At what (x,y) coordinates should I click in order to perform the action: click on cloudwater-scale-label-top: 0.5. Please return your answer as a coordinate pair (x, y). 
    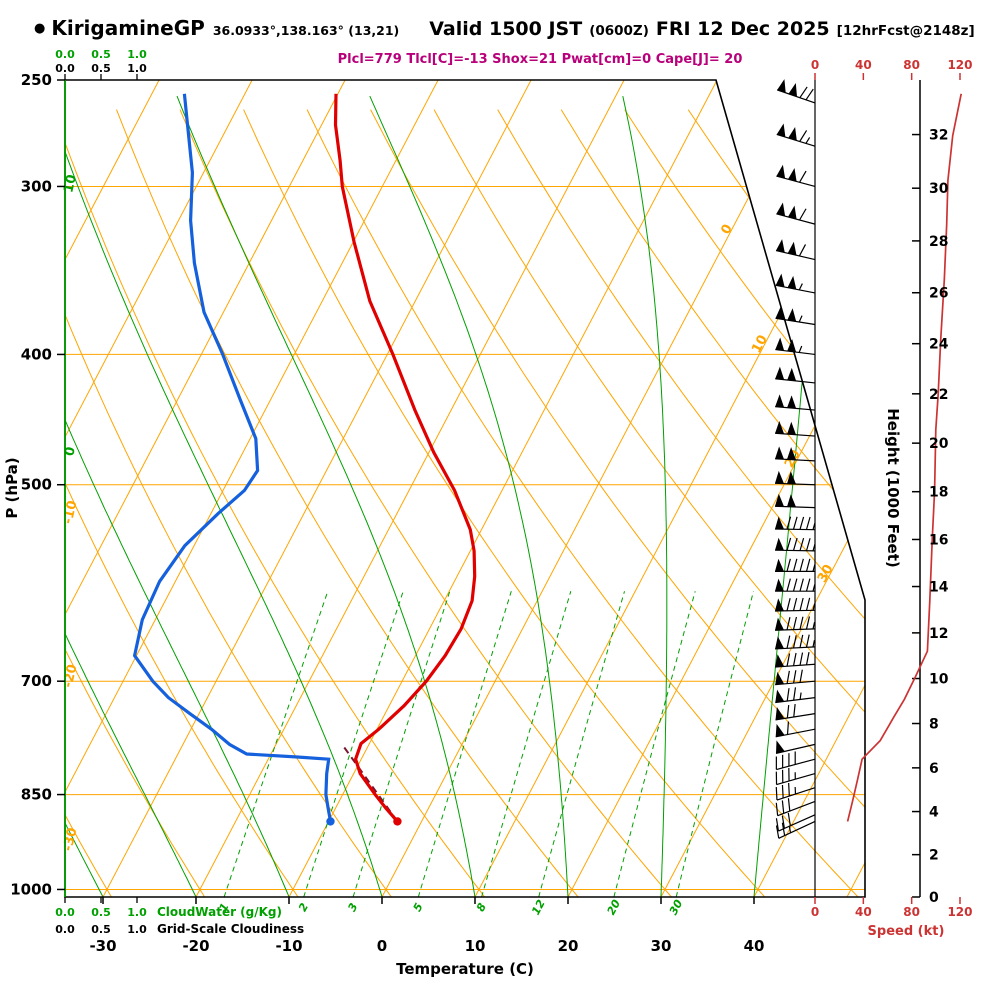
    Looking at the image, I should click on (101, 54).